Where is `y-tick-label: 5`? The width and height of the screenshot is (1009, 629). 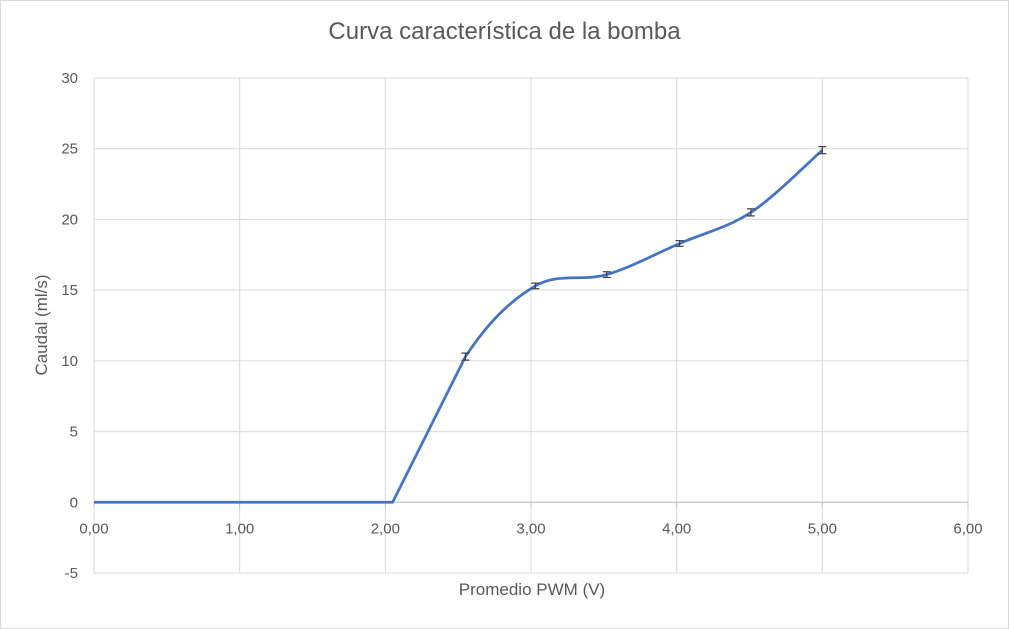 y-tick-label: 5 is located at coordinates (74, 432).